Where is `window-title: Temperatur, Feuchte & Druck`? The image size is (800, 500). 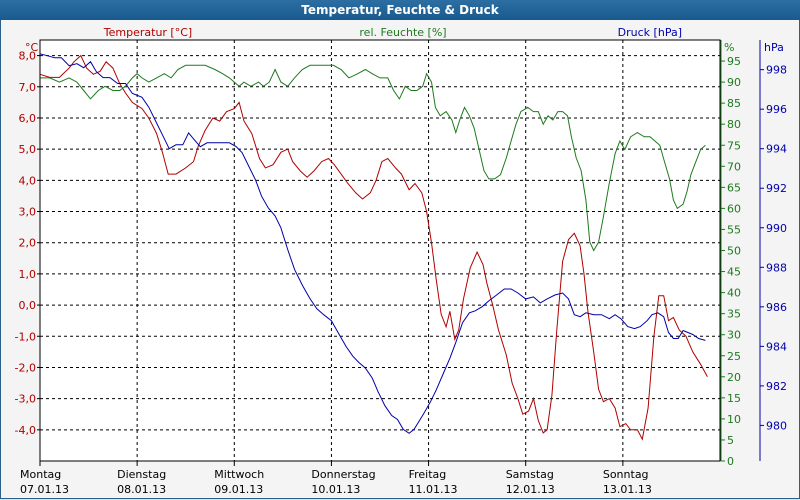
window-title: Temperatur, Feuchte & Druck is located at coordinates (400, 10).